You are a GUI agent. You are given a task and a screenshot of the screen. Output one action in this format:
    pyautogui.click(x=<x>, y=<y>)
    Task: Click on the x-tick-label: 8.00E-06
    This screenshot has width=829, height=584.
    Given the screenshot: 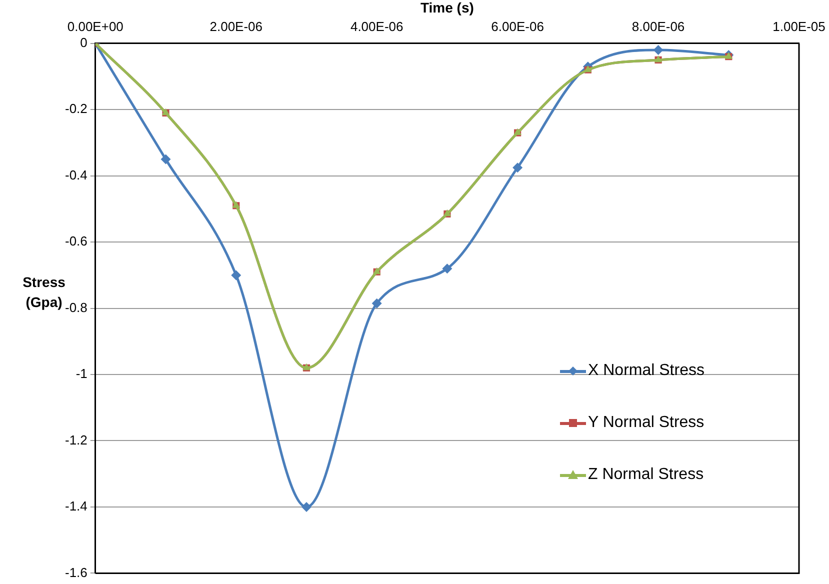 What is the action you would take?
    pyautogui.click(x=658, y=26)
    